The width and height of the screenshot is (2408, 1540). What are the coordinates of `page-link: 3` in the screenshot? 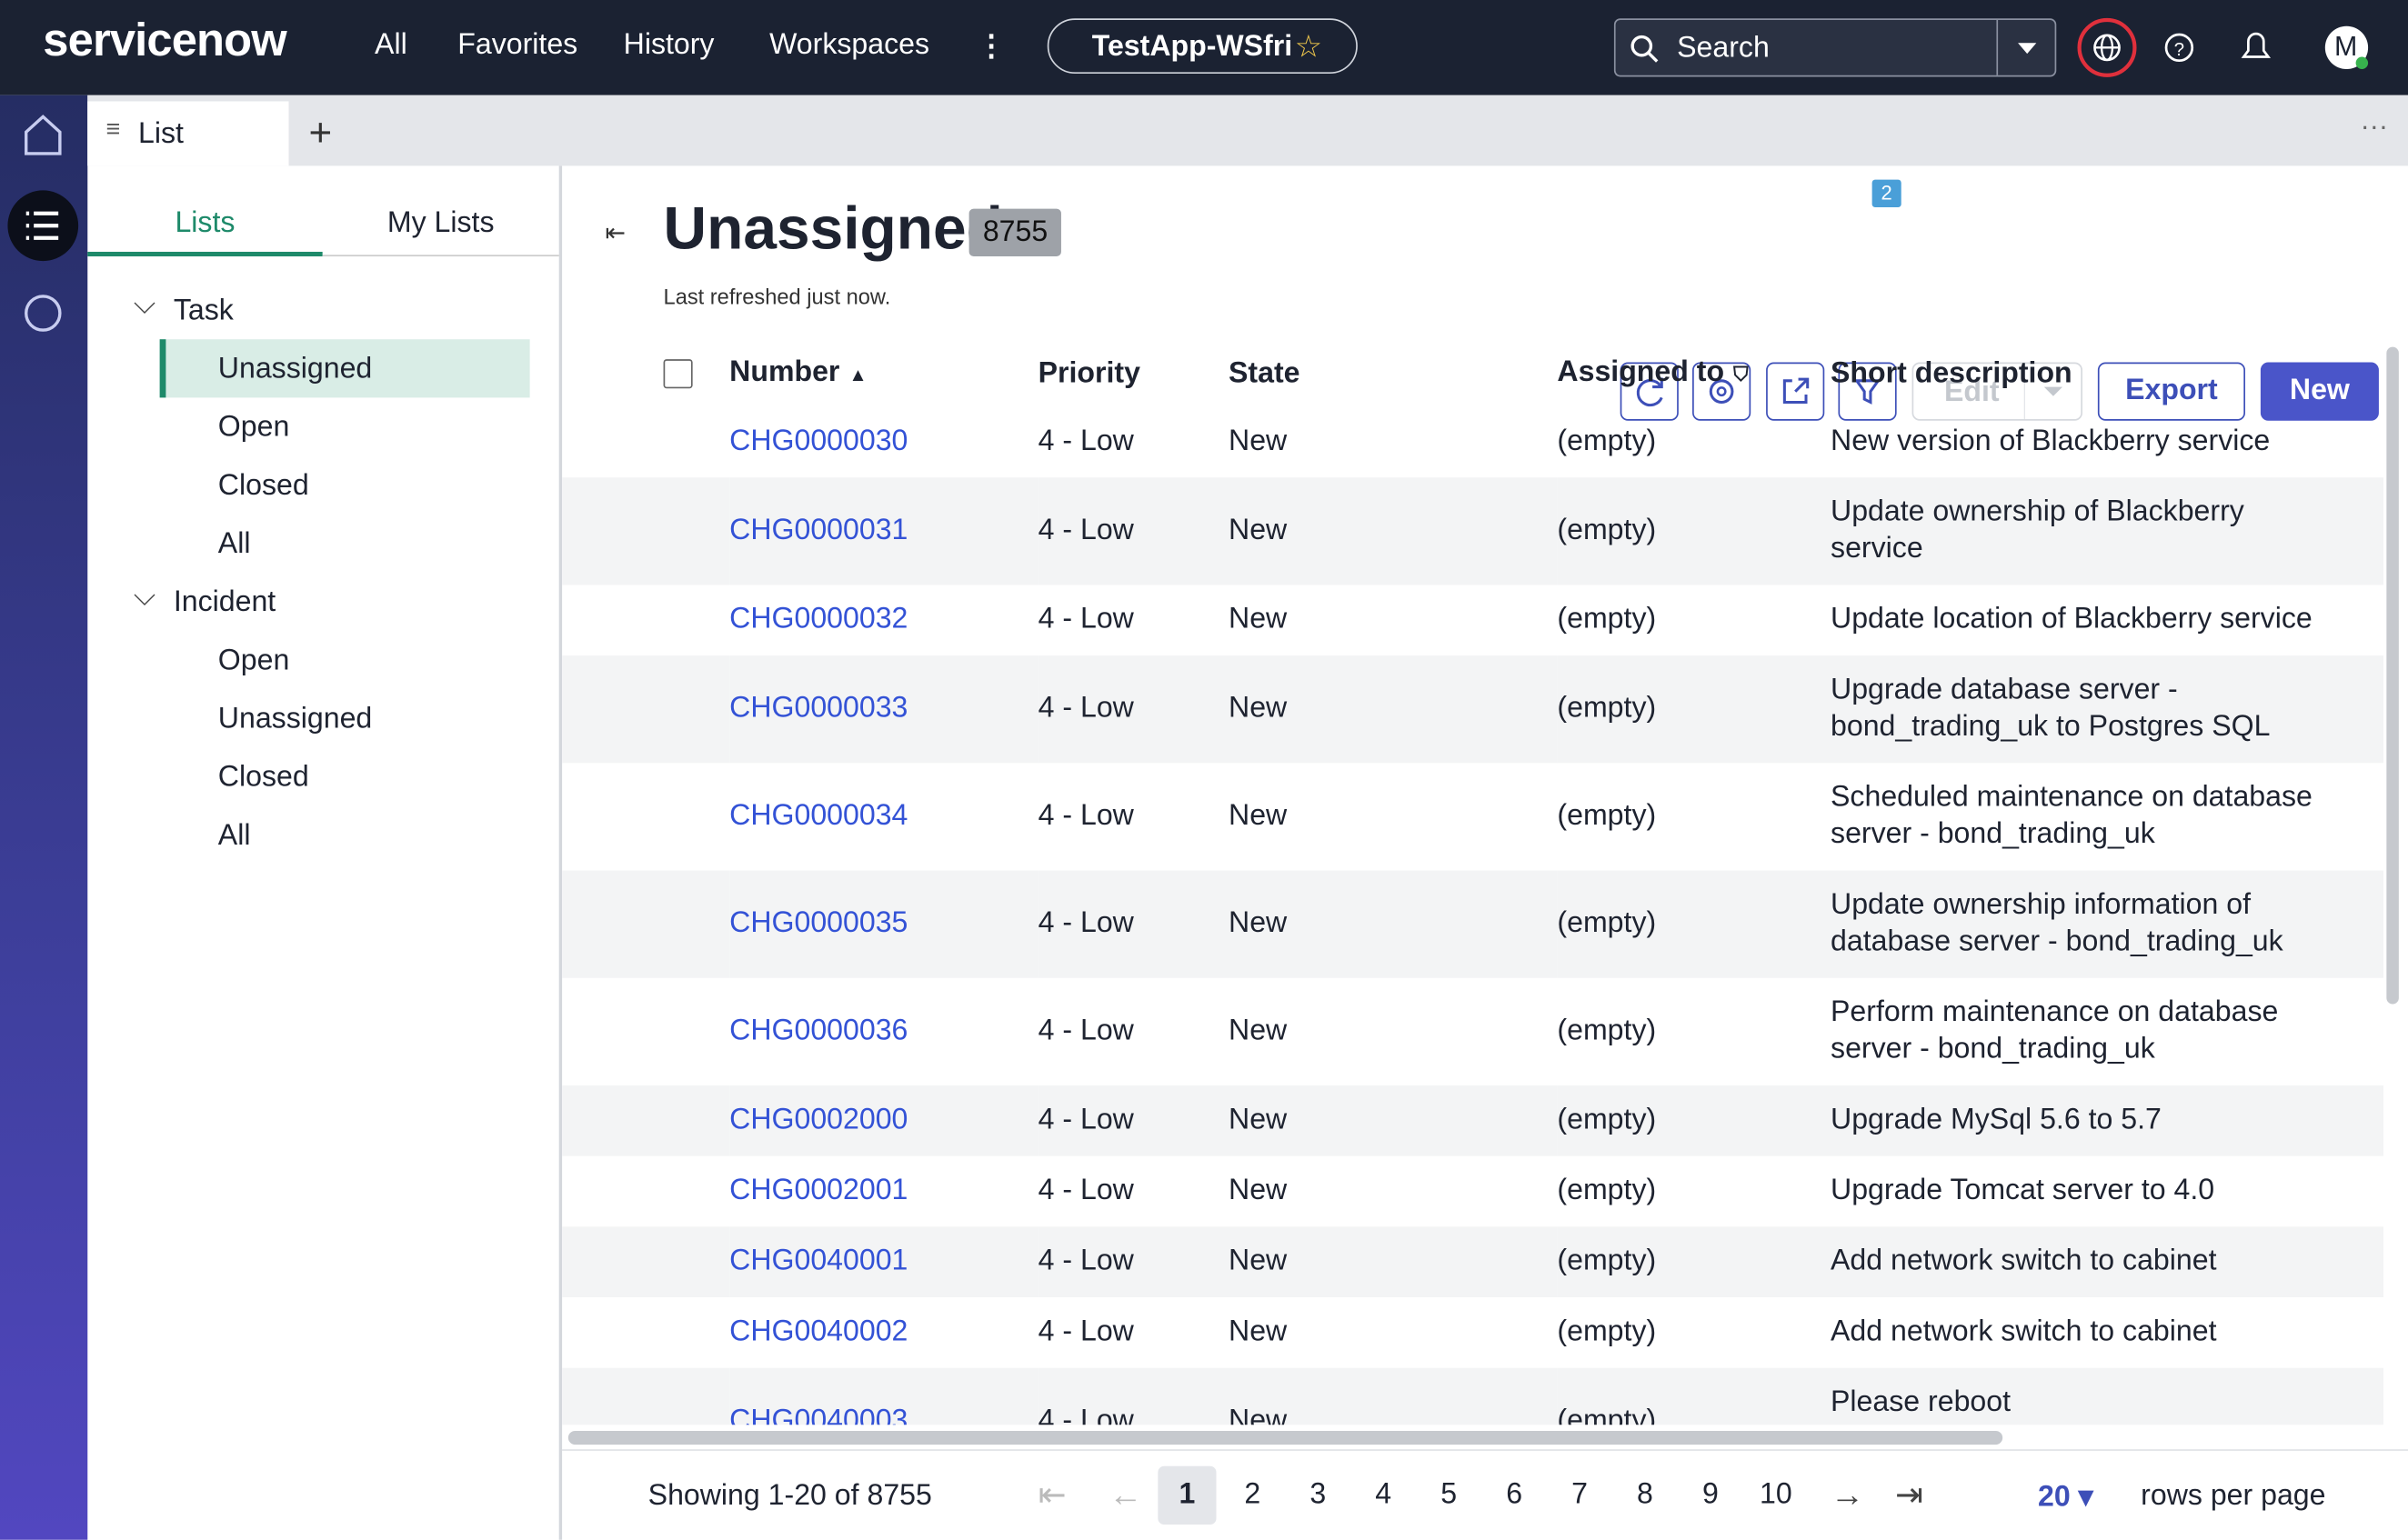 It's located at (1318, 1494).